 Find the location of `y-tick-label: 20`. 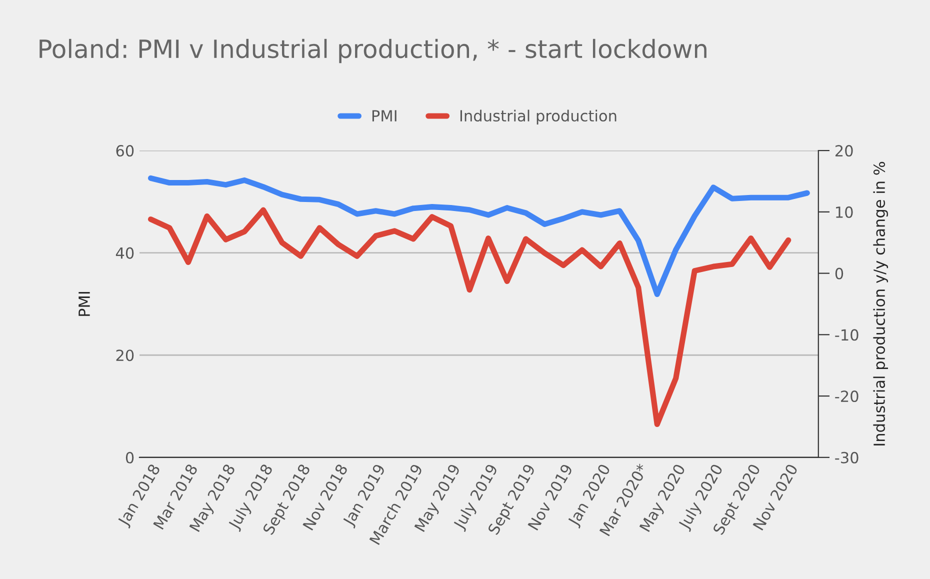

y-tick-label: 20 is located at coordinates (125, 356).